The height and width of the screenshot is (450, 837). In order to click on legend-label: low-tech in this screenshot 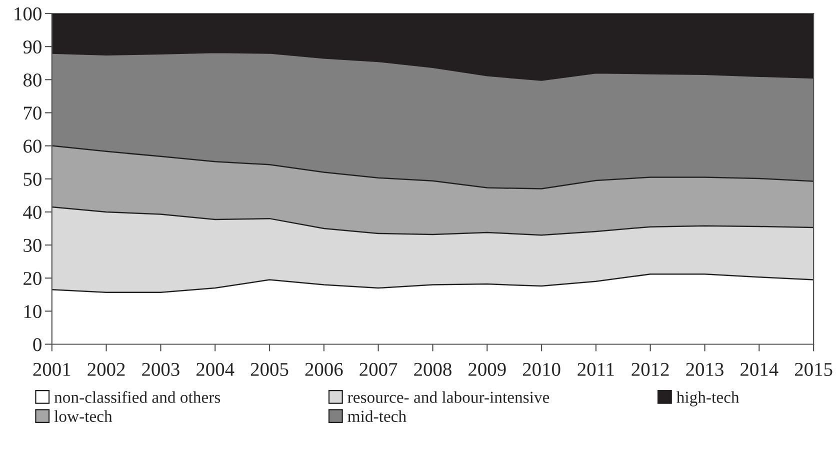, I will do `click(83, 416)`.